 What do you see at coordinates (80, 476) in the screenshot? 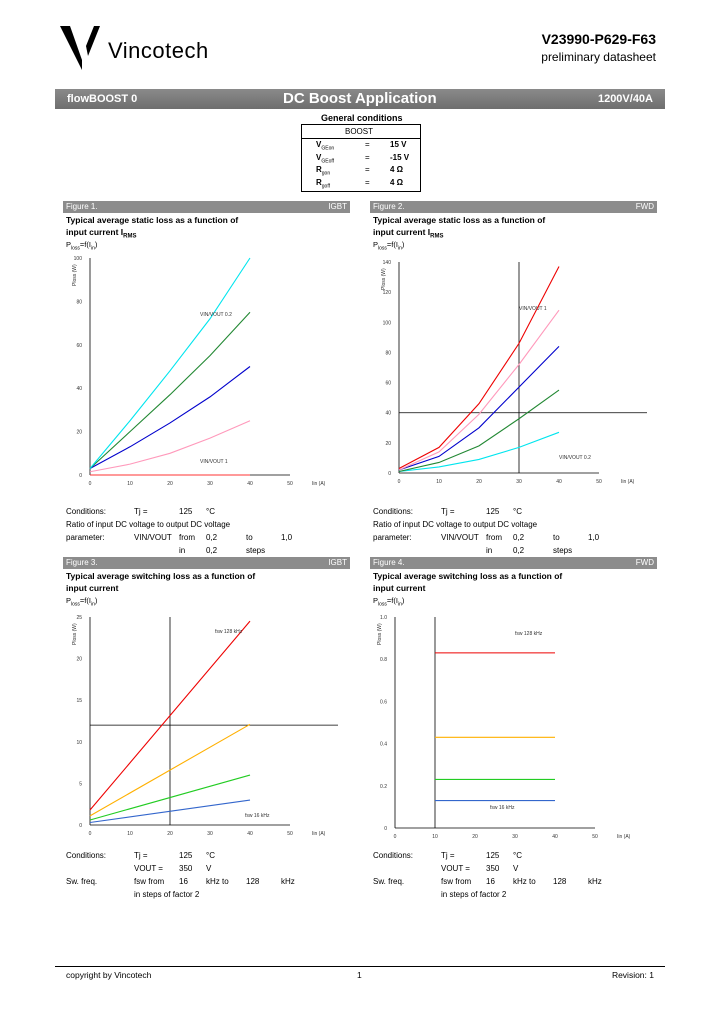
I see `y-tick-label: 0` at bounding box center [80, 476].